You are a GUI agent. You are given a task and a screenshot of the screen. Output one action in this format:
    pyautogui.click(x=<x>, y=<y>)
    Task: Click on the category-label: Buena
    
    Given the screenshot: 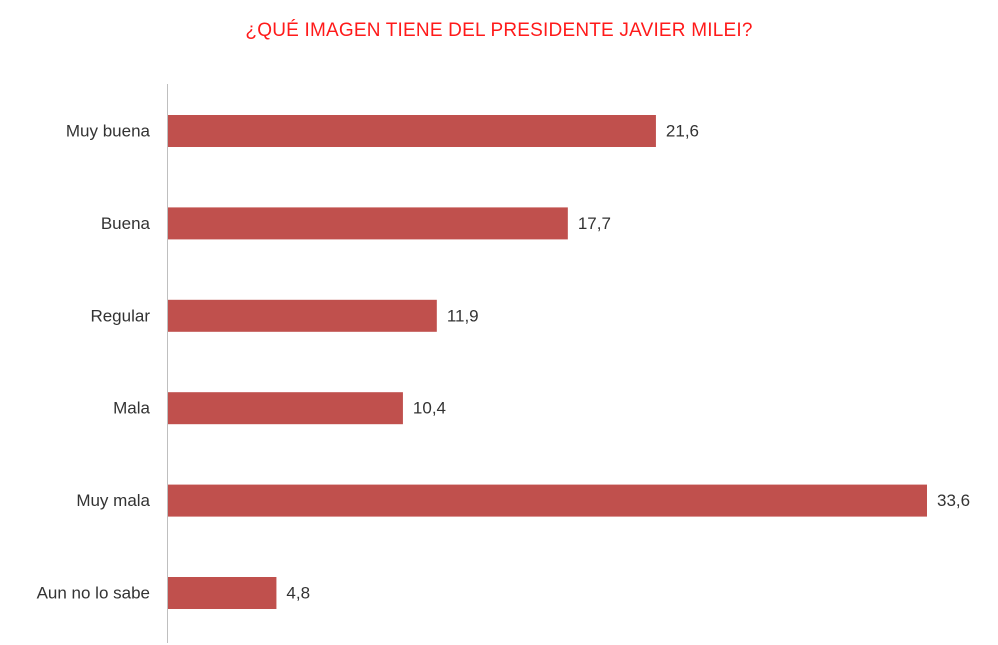 What is the action you would take?
    pyautogui.click(x=126, y=223)
    